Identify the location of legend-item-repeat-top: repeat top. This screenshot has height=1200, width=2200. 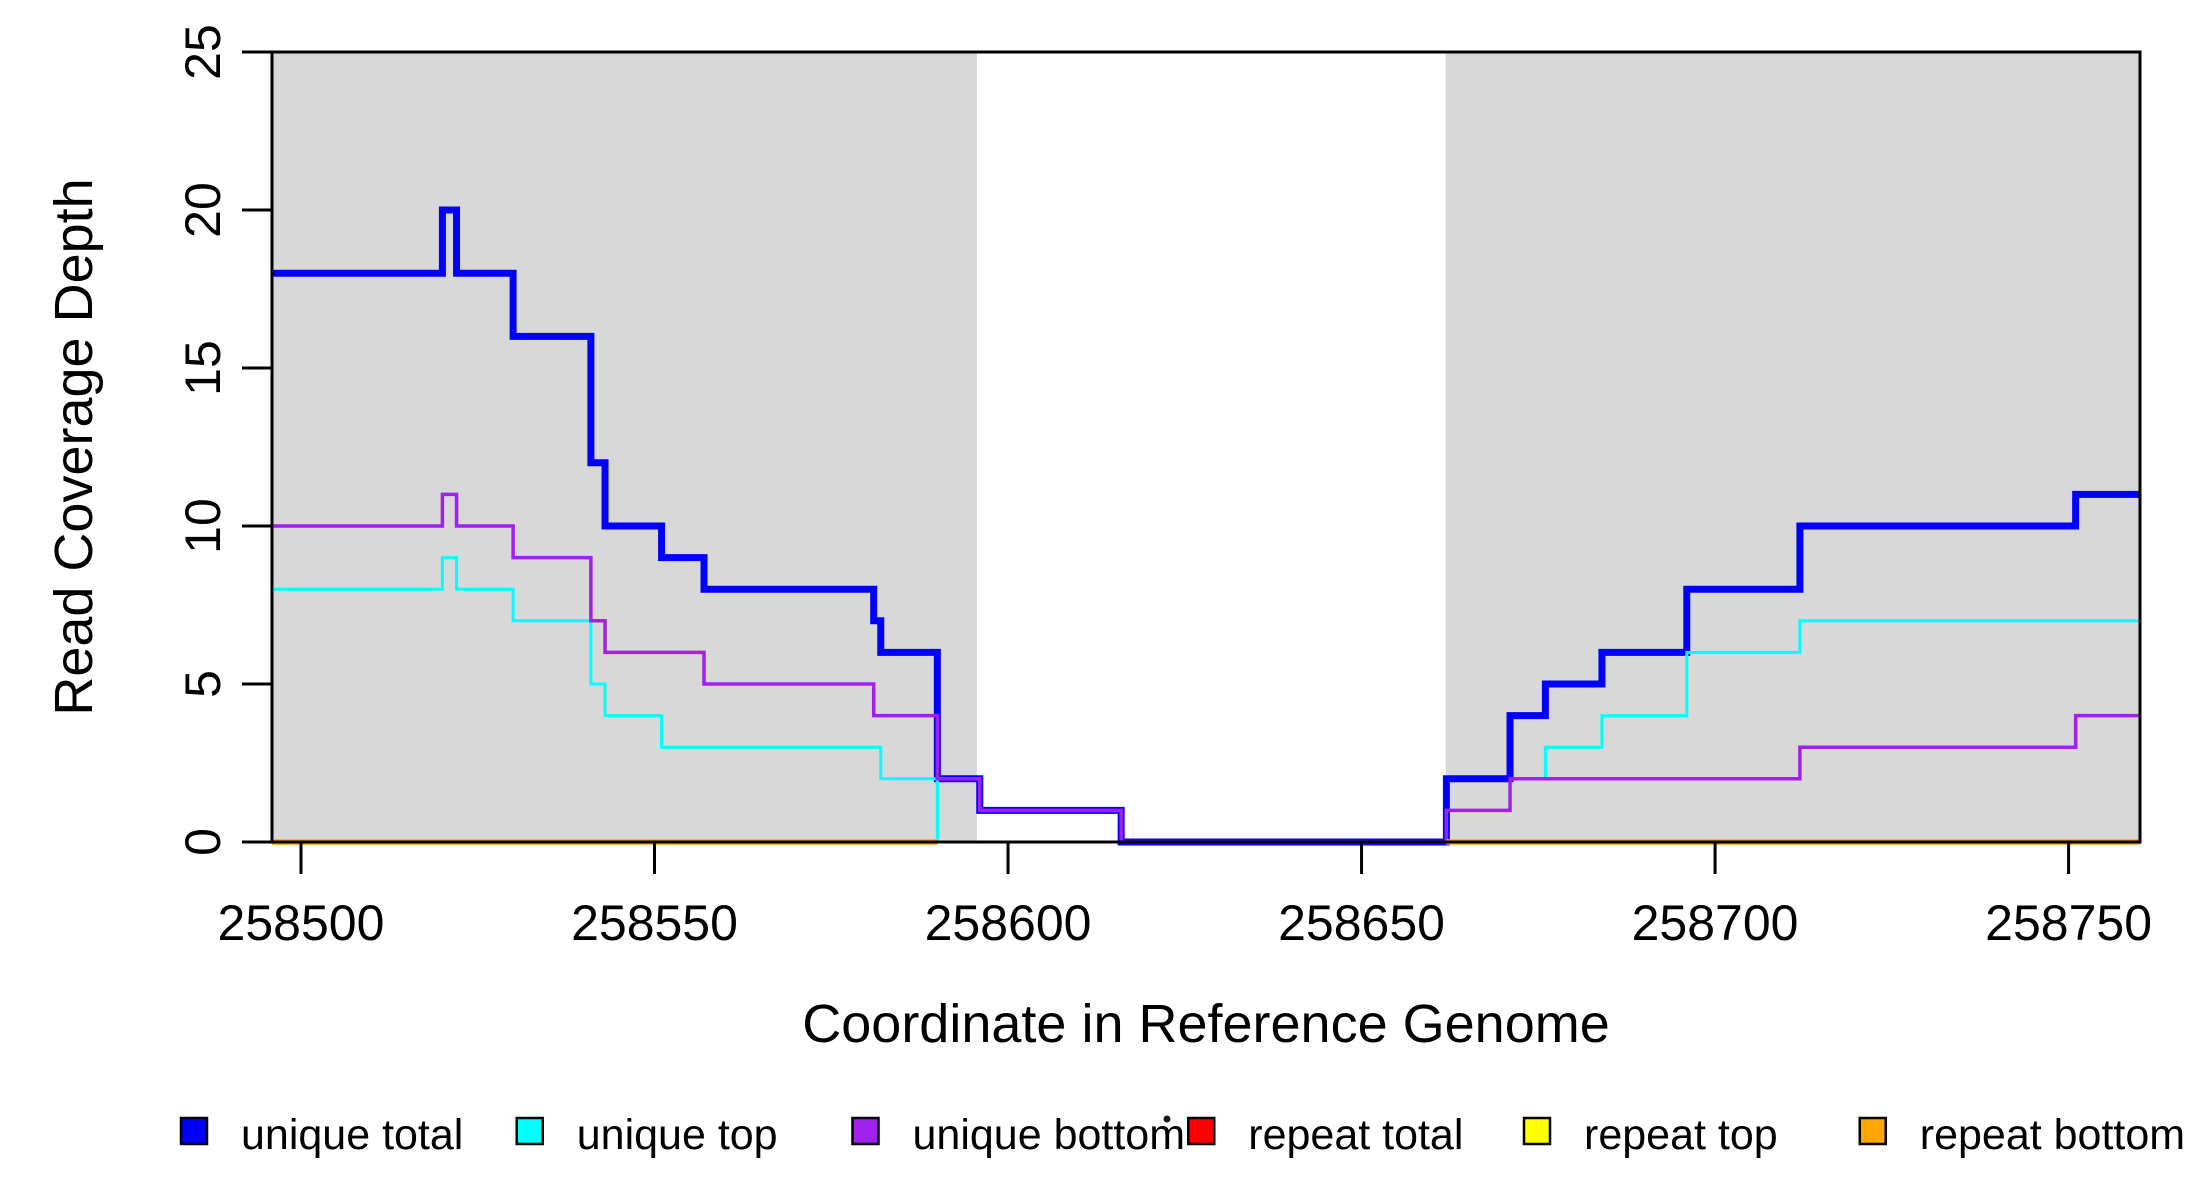
(1650, 1135).